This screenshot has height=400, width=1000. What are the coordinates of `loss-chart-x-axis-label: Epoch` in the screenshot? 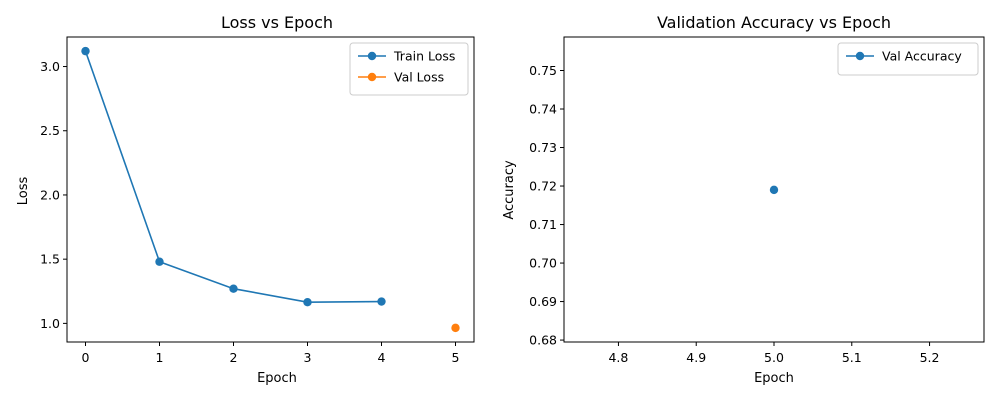 It's located at (277, 378).